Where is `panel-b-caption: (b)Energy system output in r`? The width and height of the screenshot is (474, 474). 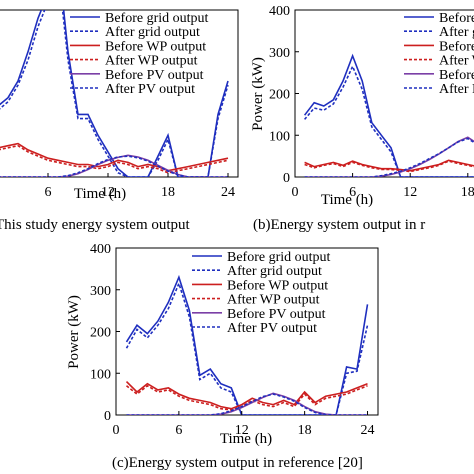 panel-b-caption: (b)Energy system output in r is located at coordinates (339, 225).